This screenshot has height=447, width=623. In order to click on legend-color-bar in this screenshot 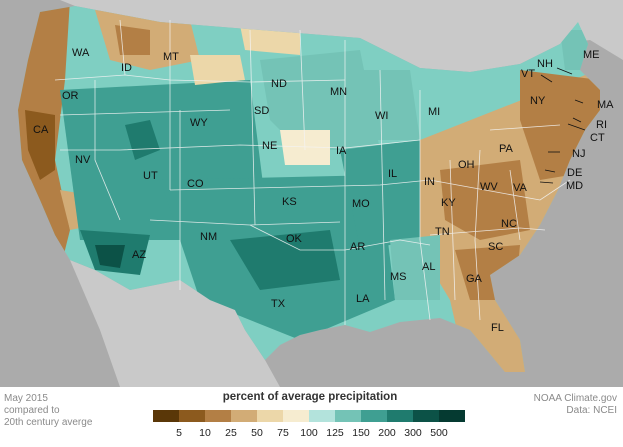, I will do `click(309, 416)`.